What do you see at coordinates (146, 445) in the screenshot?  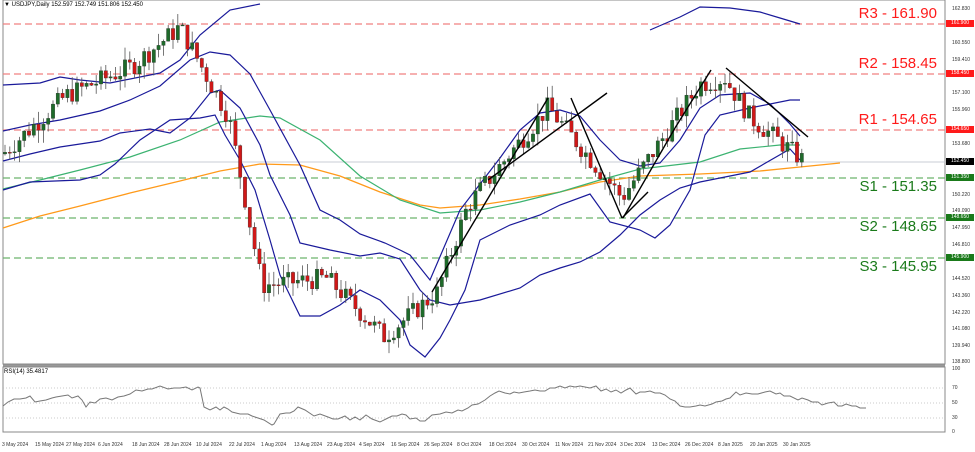 I see `date-tick: 18 Jun 2024` at bounding box center [146, 445].